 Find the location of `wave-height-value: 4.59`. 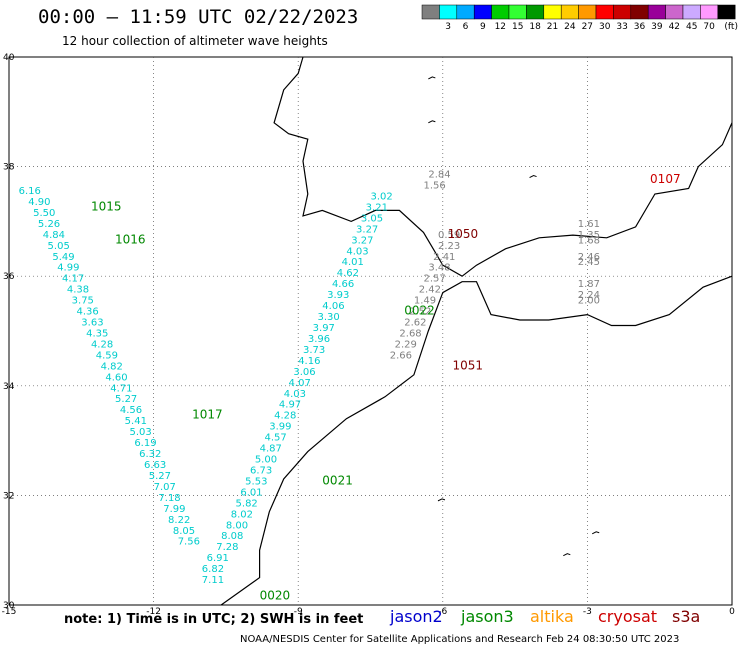

wave-height-value: 4.59 is located at coordinates (107, 355).